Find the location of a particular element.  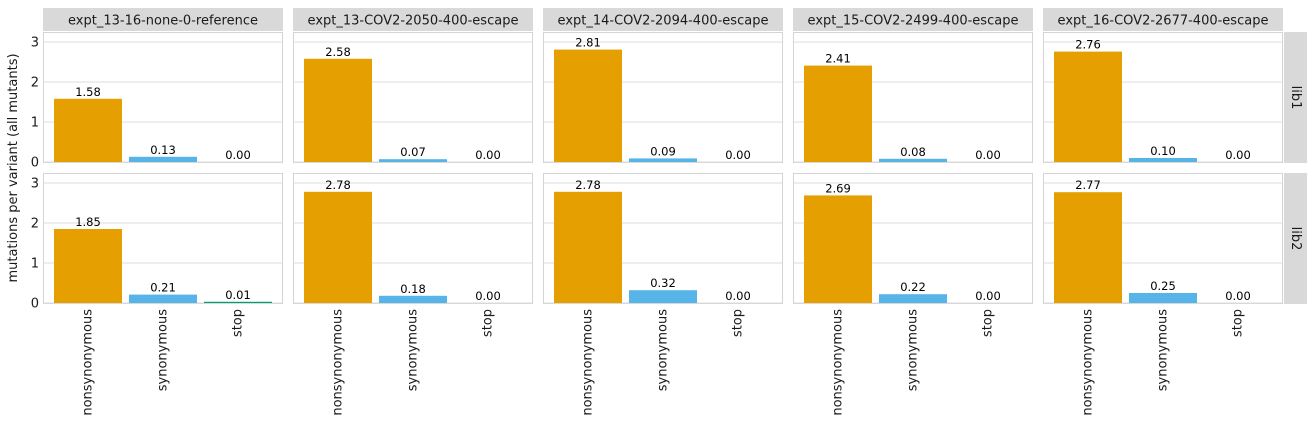

facet-strip-expt-15-cov2-2499-400-escape: expt_15-COV2-2499-400-escape is located at coordinates (913, 19).